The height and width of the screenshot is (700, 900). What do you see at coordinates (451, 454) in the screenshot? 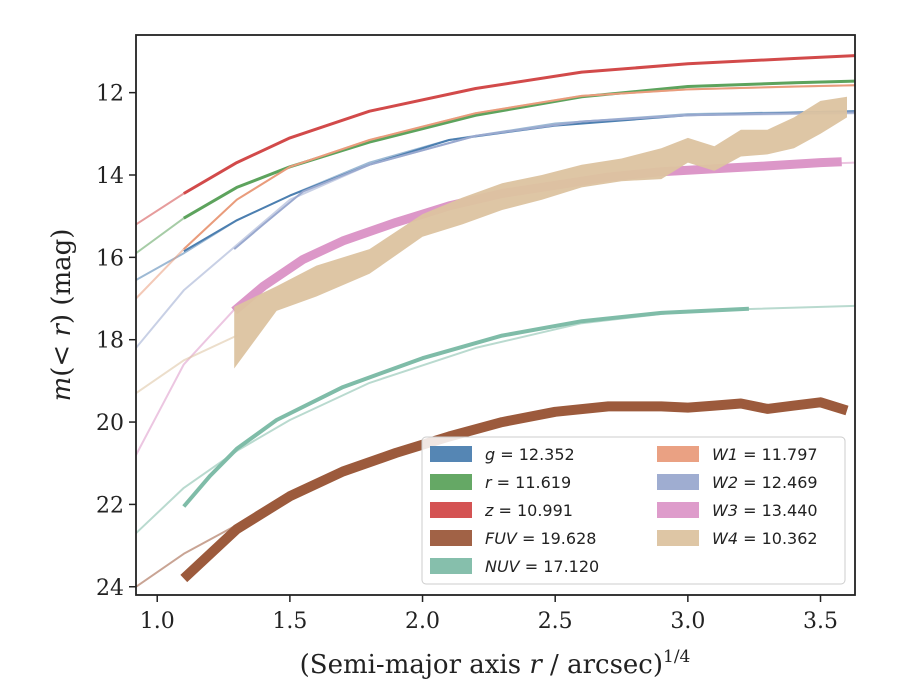
I see `legend-swatch-g` at bounding box center [451, 454].